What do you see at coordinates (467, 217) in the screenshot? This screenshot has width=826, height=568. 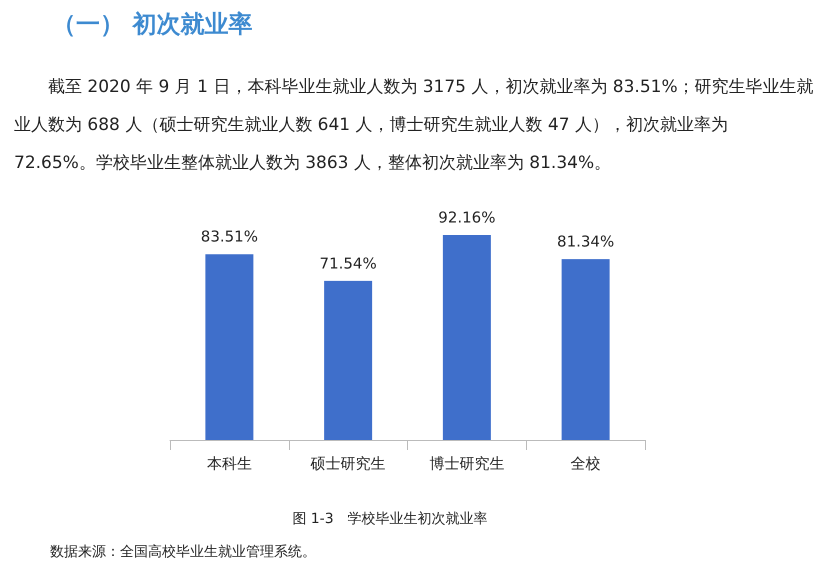 I see `data-label: 92.16%` at bounding box center [467, 217].